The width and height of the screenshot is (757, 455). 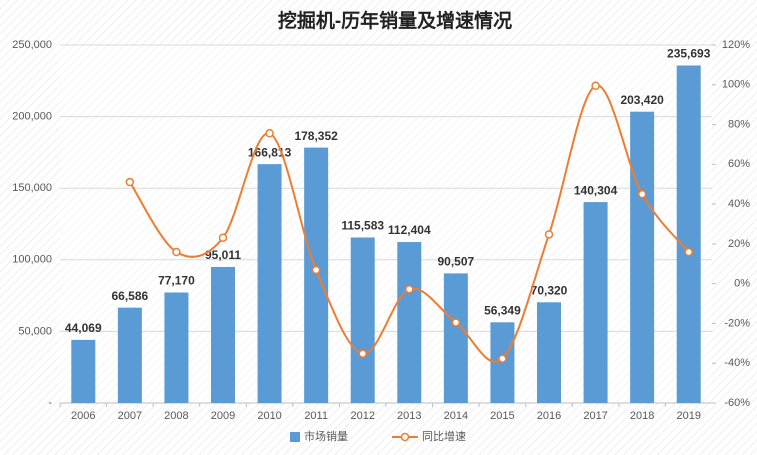 I want to click on y2-tick-label: 80%, so click(x=739, y=124).